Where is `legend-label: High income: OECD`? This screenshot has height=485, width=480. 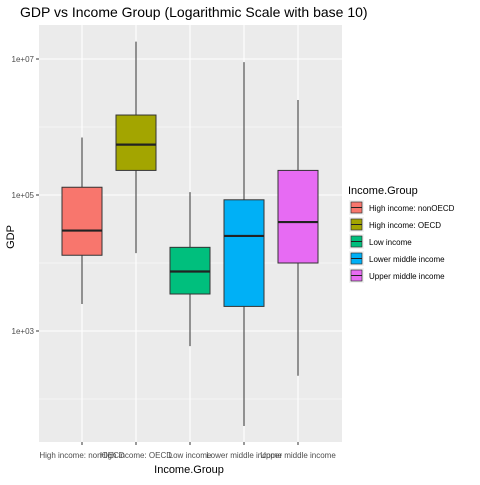
legend-label: High income: OECD is located at coordinates (405, 225).